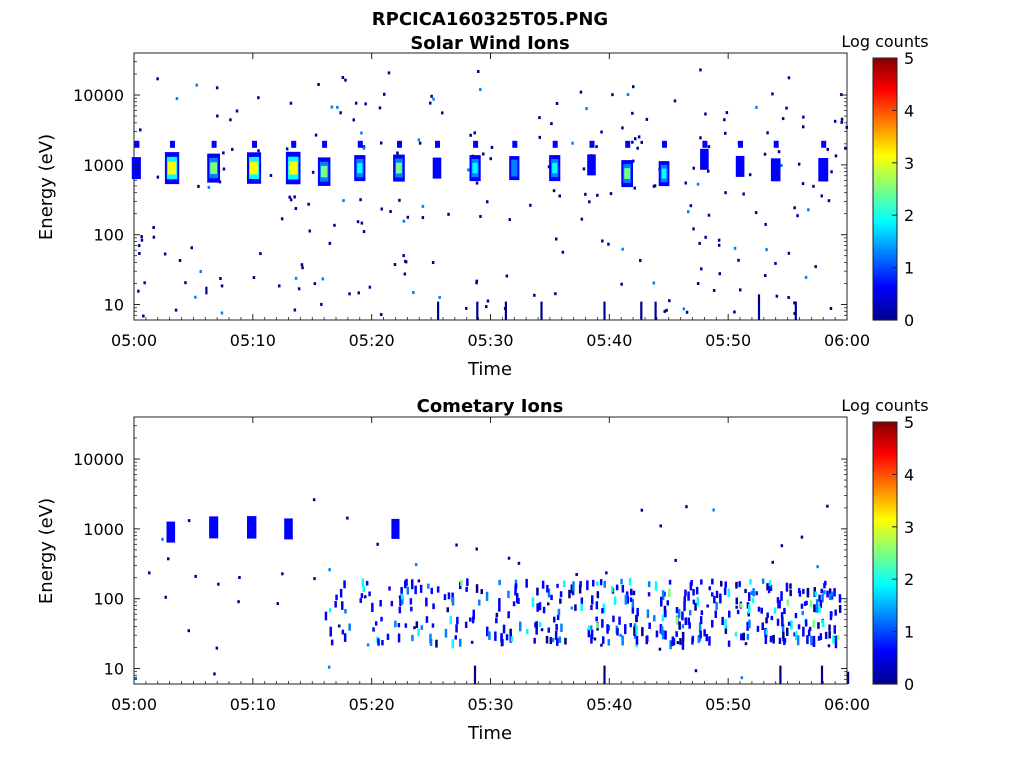 This screenshot has width=1024, height=772. What do you see at coordinates (206, 290) in the screenshot?
I see `low-energy-streak` at bounding box center [206, 290].